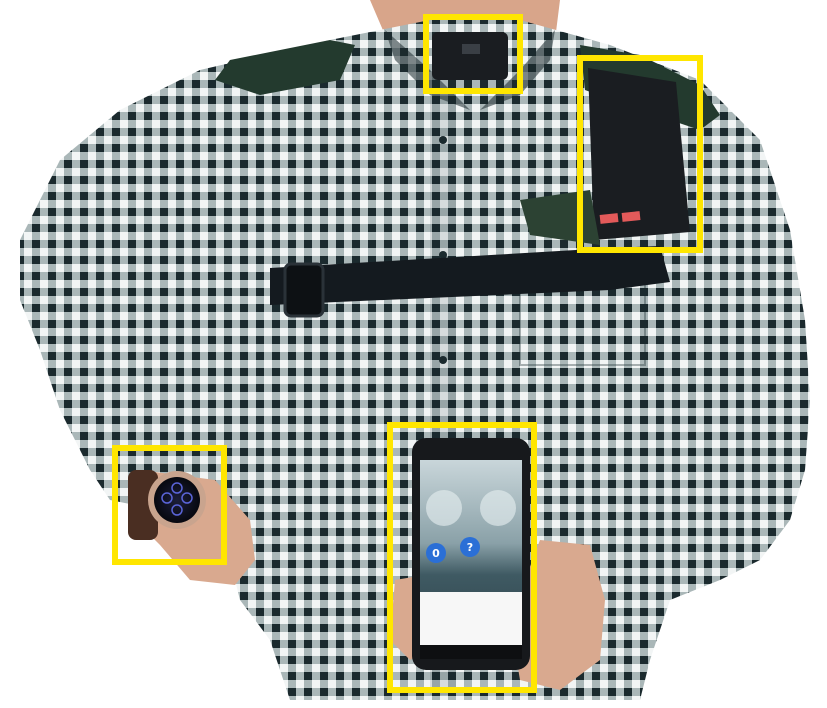 The width and height of the screenshot is (827, 708). What do you see at coordinates (471, 618) in the screenshot?
I see `phone-bottom-panel` at bounding box center [471, 618].